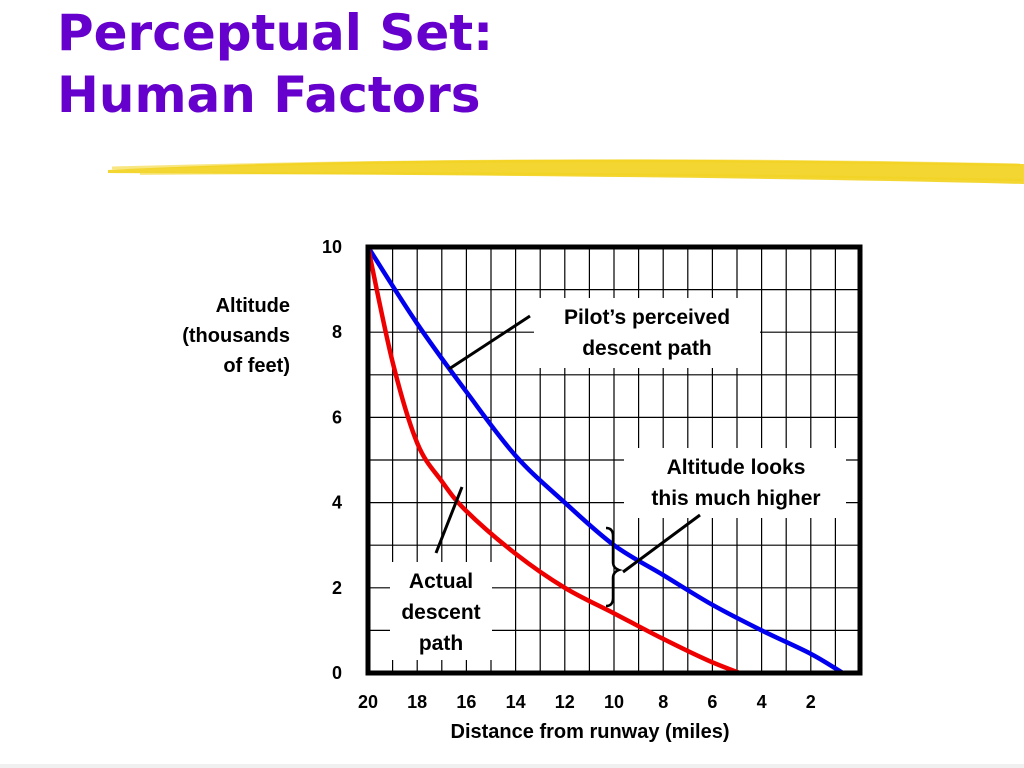 The height and width of the screenshot is (768, 1024). Describe the element at coordinates (466, 702) in the screenshot. I see `x-tick-label: 16` at that location.